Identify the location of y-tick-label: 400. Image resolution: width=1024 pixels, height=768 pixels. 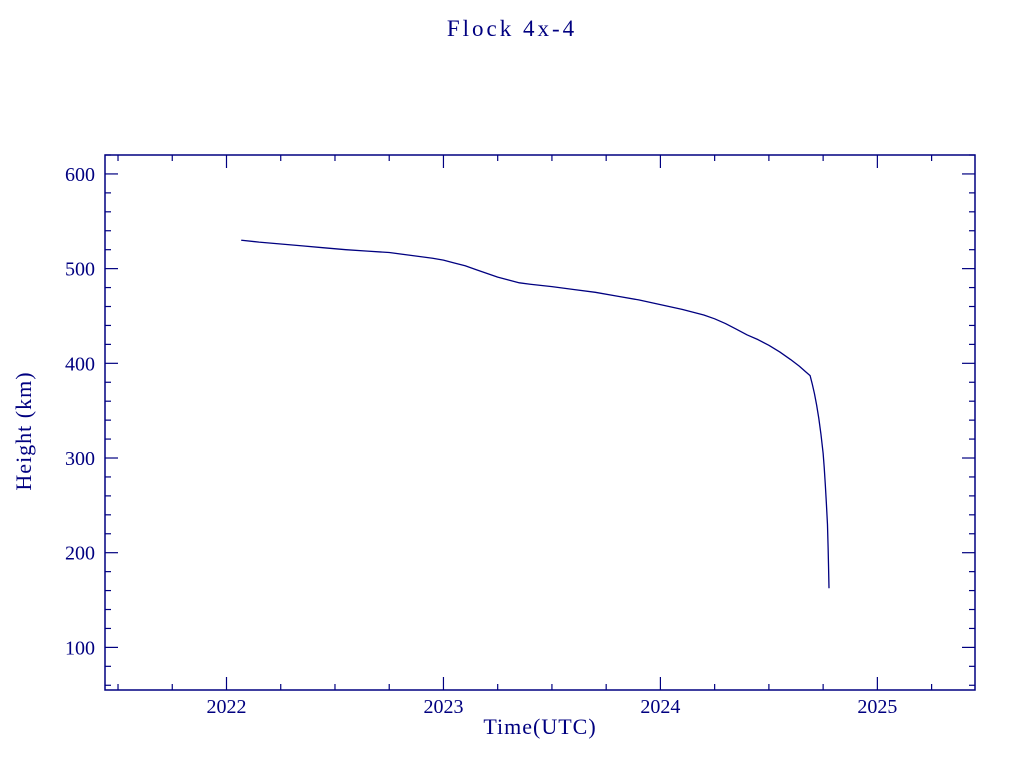
(80, 364).